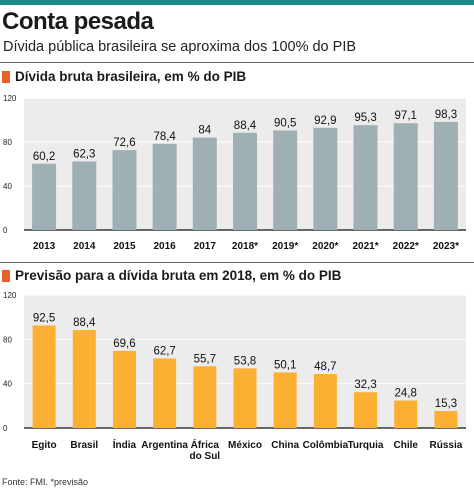  I want to click on data-label: 97,1, so click(406, 116).